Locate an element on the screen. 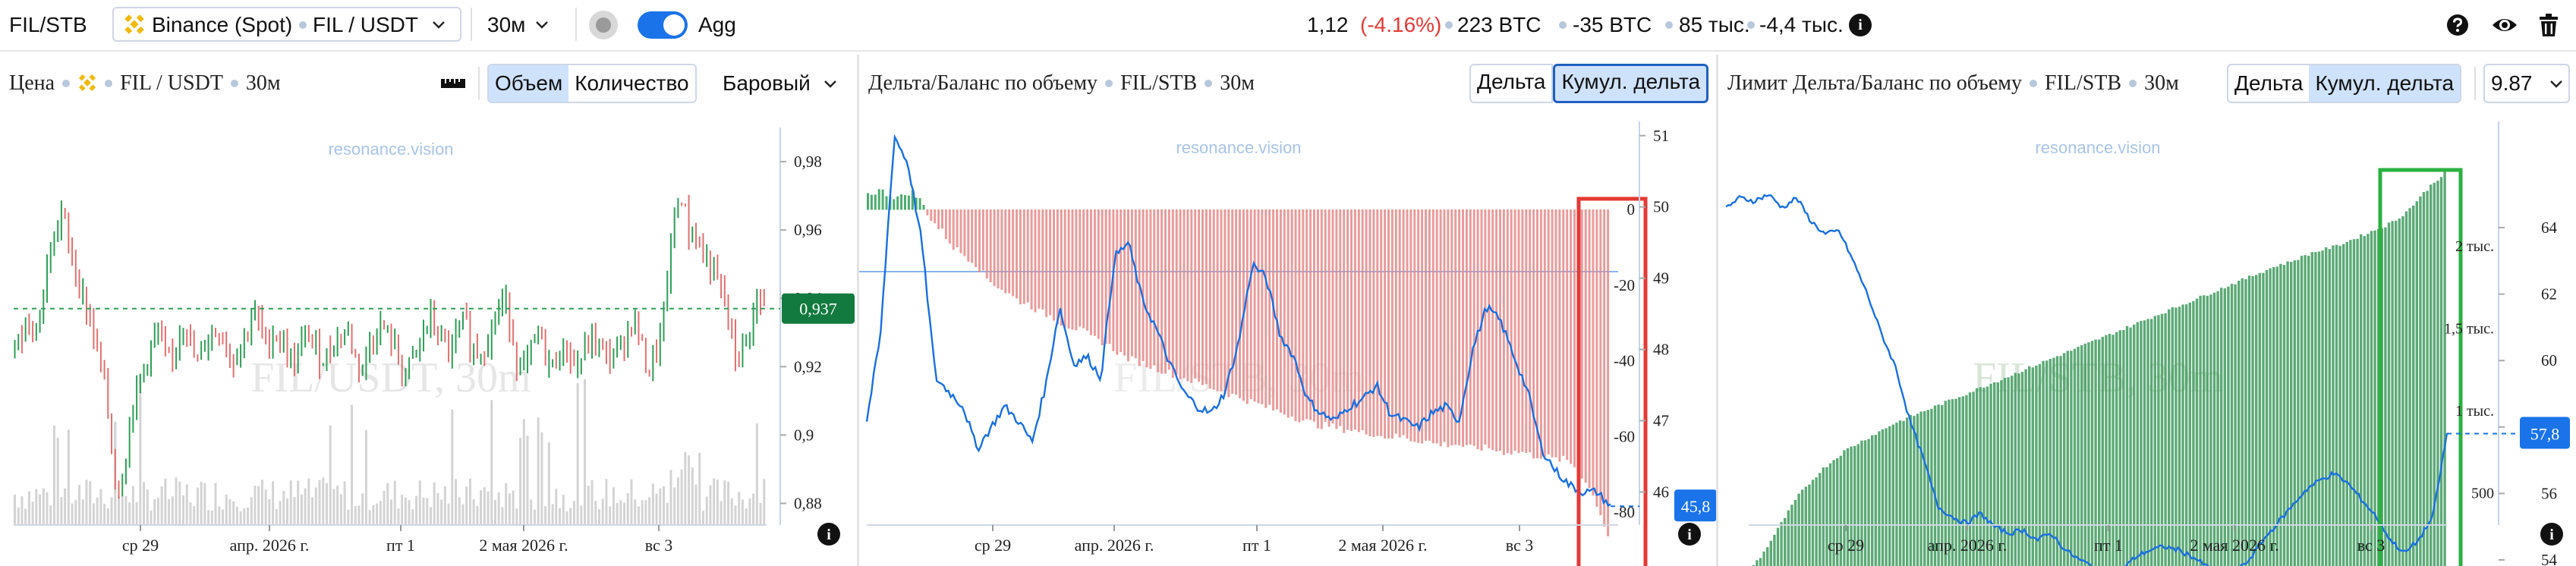 The height and width of the screenshot is (566, 2576). help-icon is located at coordinates (2457, 25).